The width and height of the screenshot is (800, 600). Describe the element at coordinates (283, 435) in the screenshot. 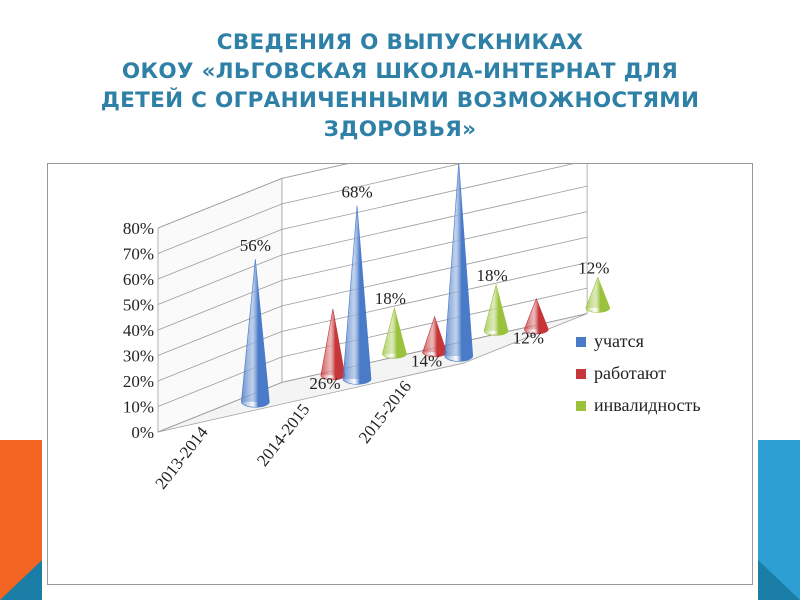

I see `x-tick-label: 2014-2015` at that location.